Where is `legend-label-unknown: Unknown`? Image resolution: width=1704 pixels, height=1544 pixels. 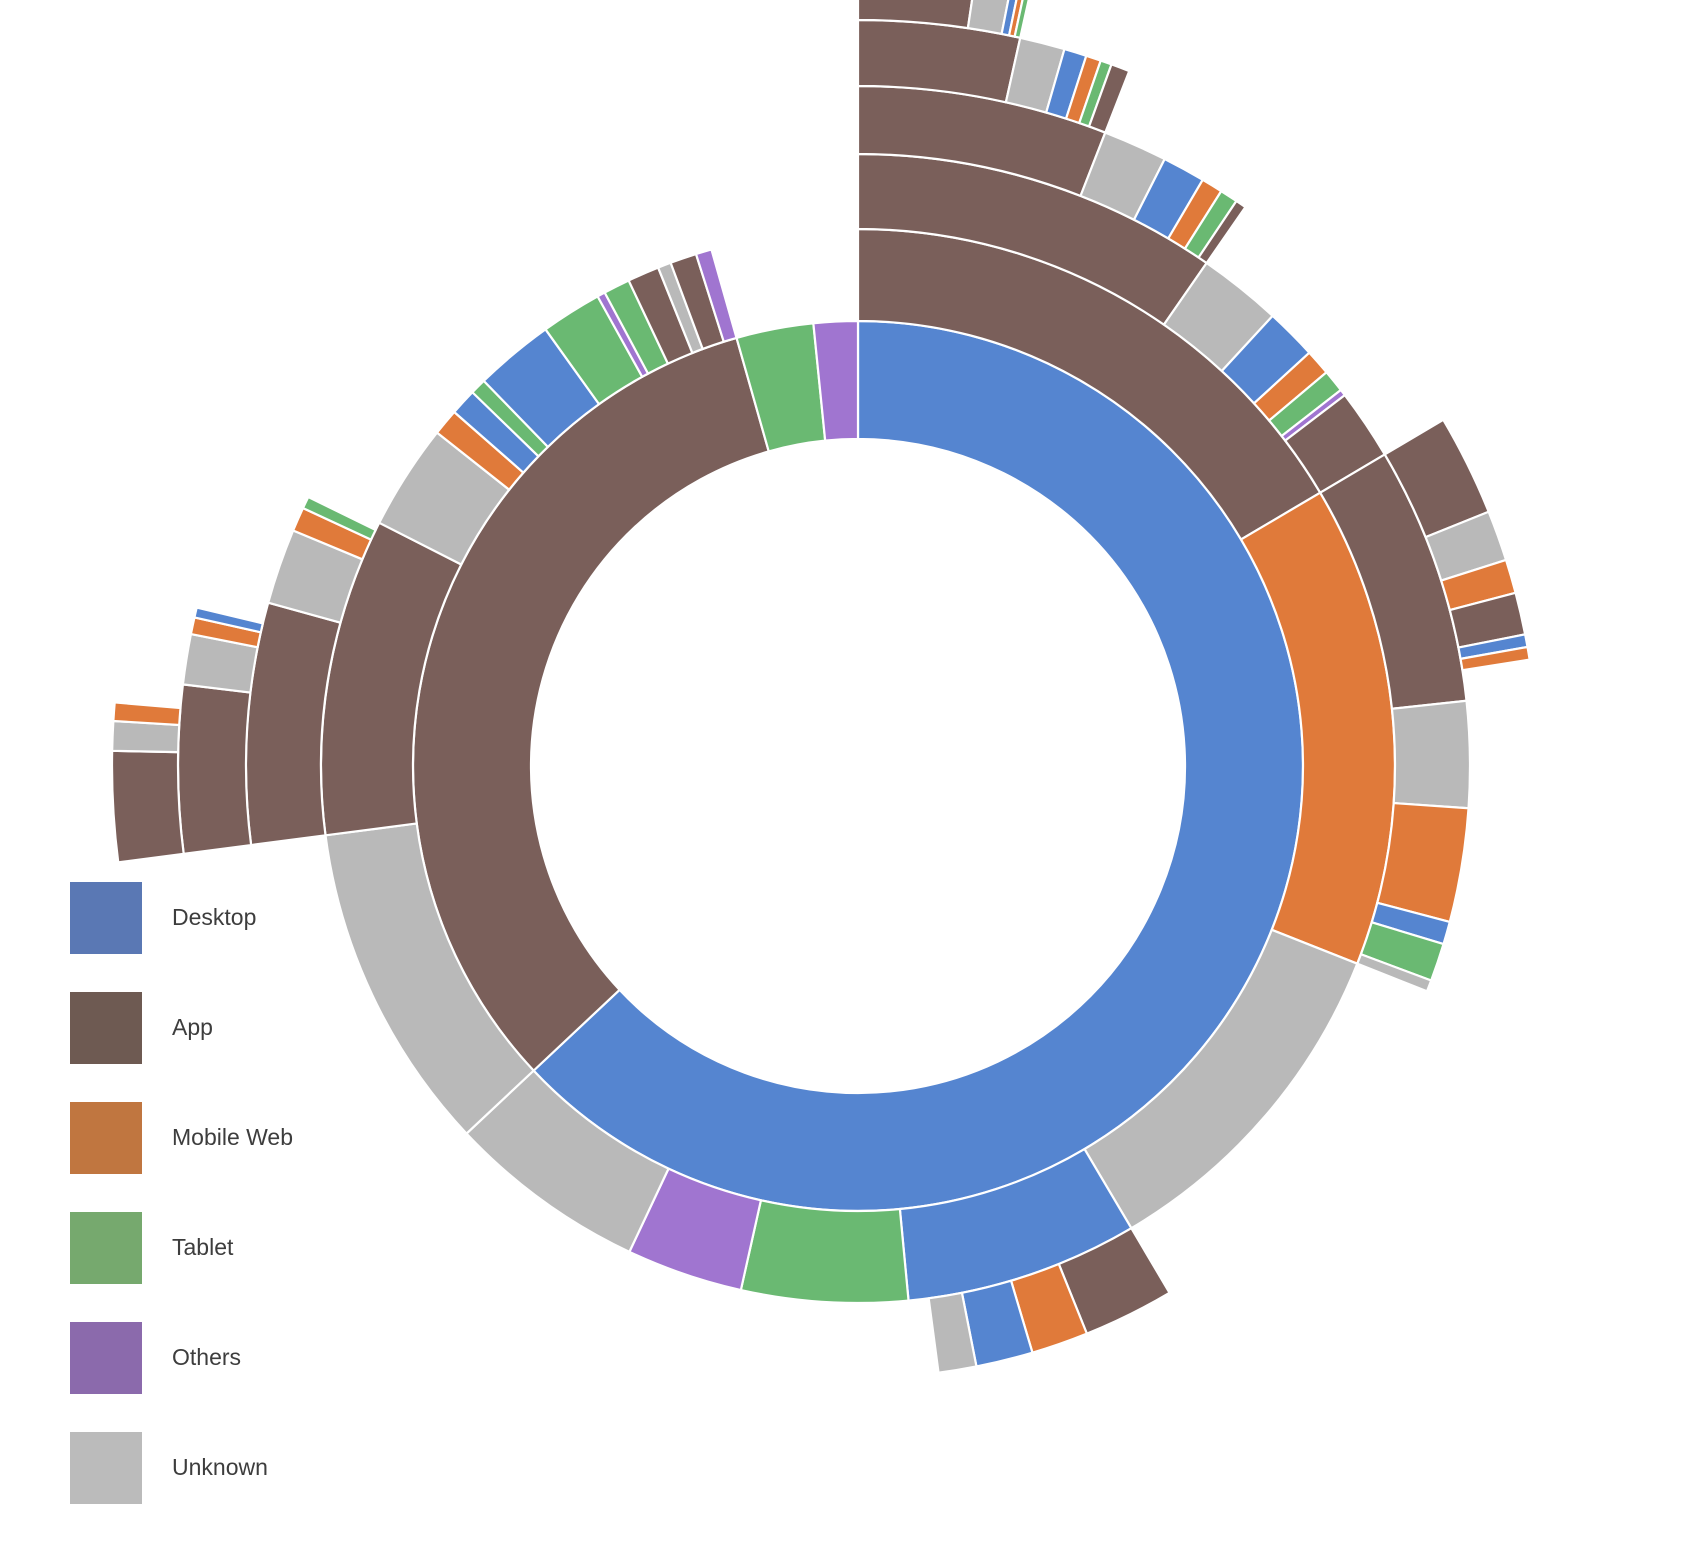
legend-label-unknown: Unknown is located at coordinates (220, 1467).